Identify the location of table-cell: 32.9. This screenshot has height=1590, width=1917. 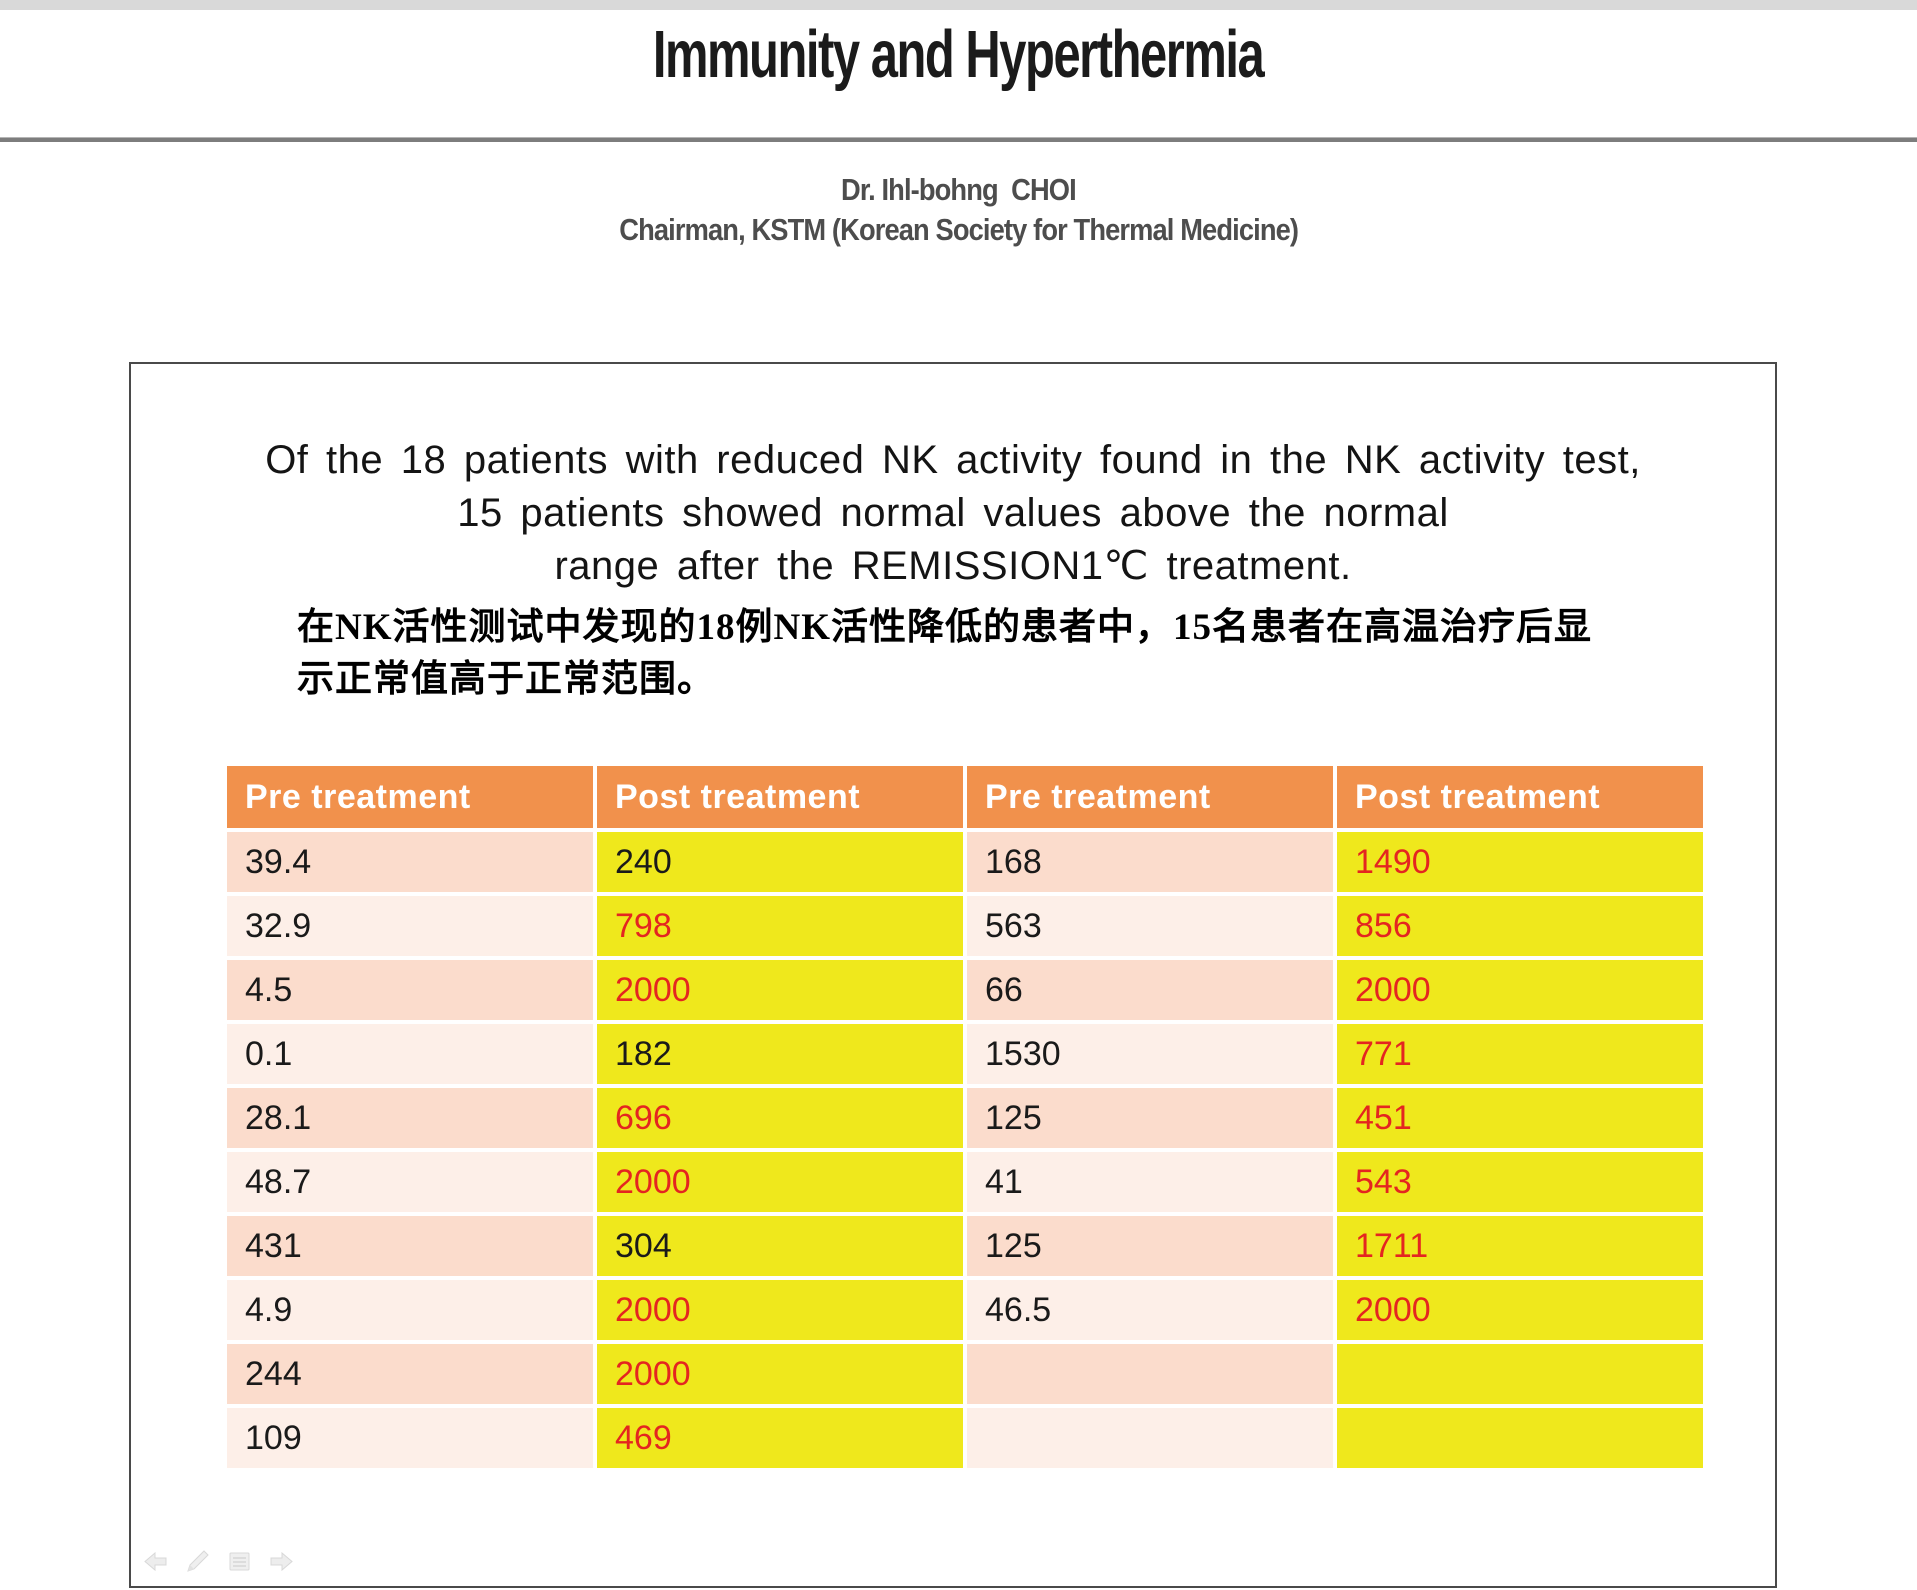
(410, 926).